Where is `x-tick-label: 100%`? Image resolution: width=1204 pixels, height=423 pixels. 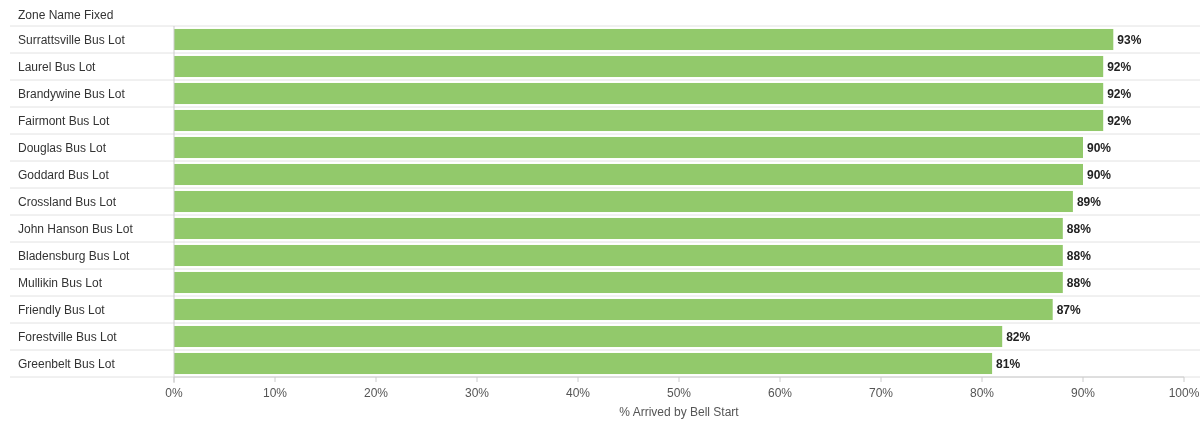 x-tick-label: 100% is located at coordinates (1184, 393).